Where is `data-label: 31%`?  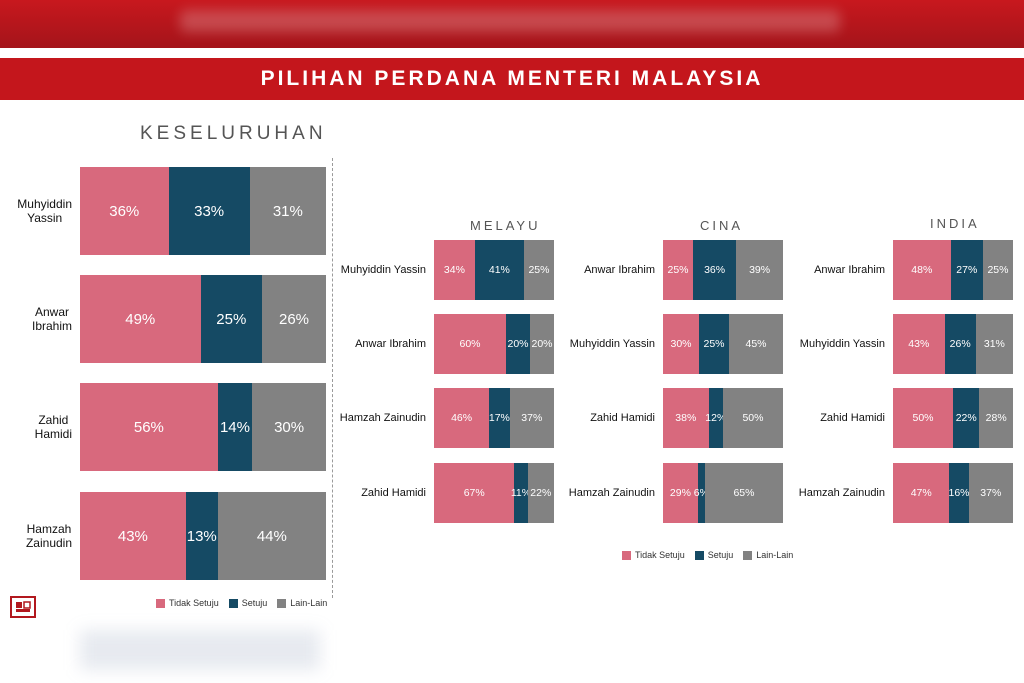
data-label: 31% is located at coordinates (994, 344).